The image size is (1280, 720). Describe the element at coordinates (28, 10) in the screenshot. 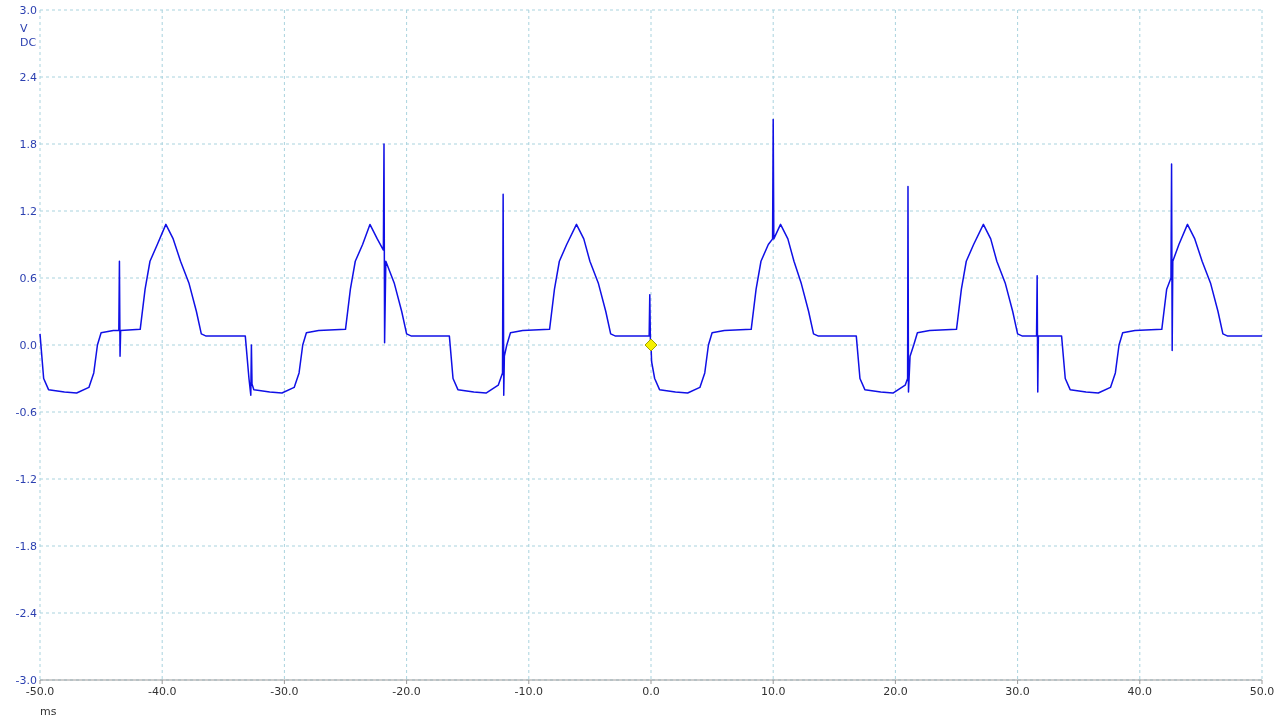

I see `y-tick-label: 3.0` at that location.